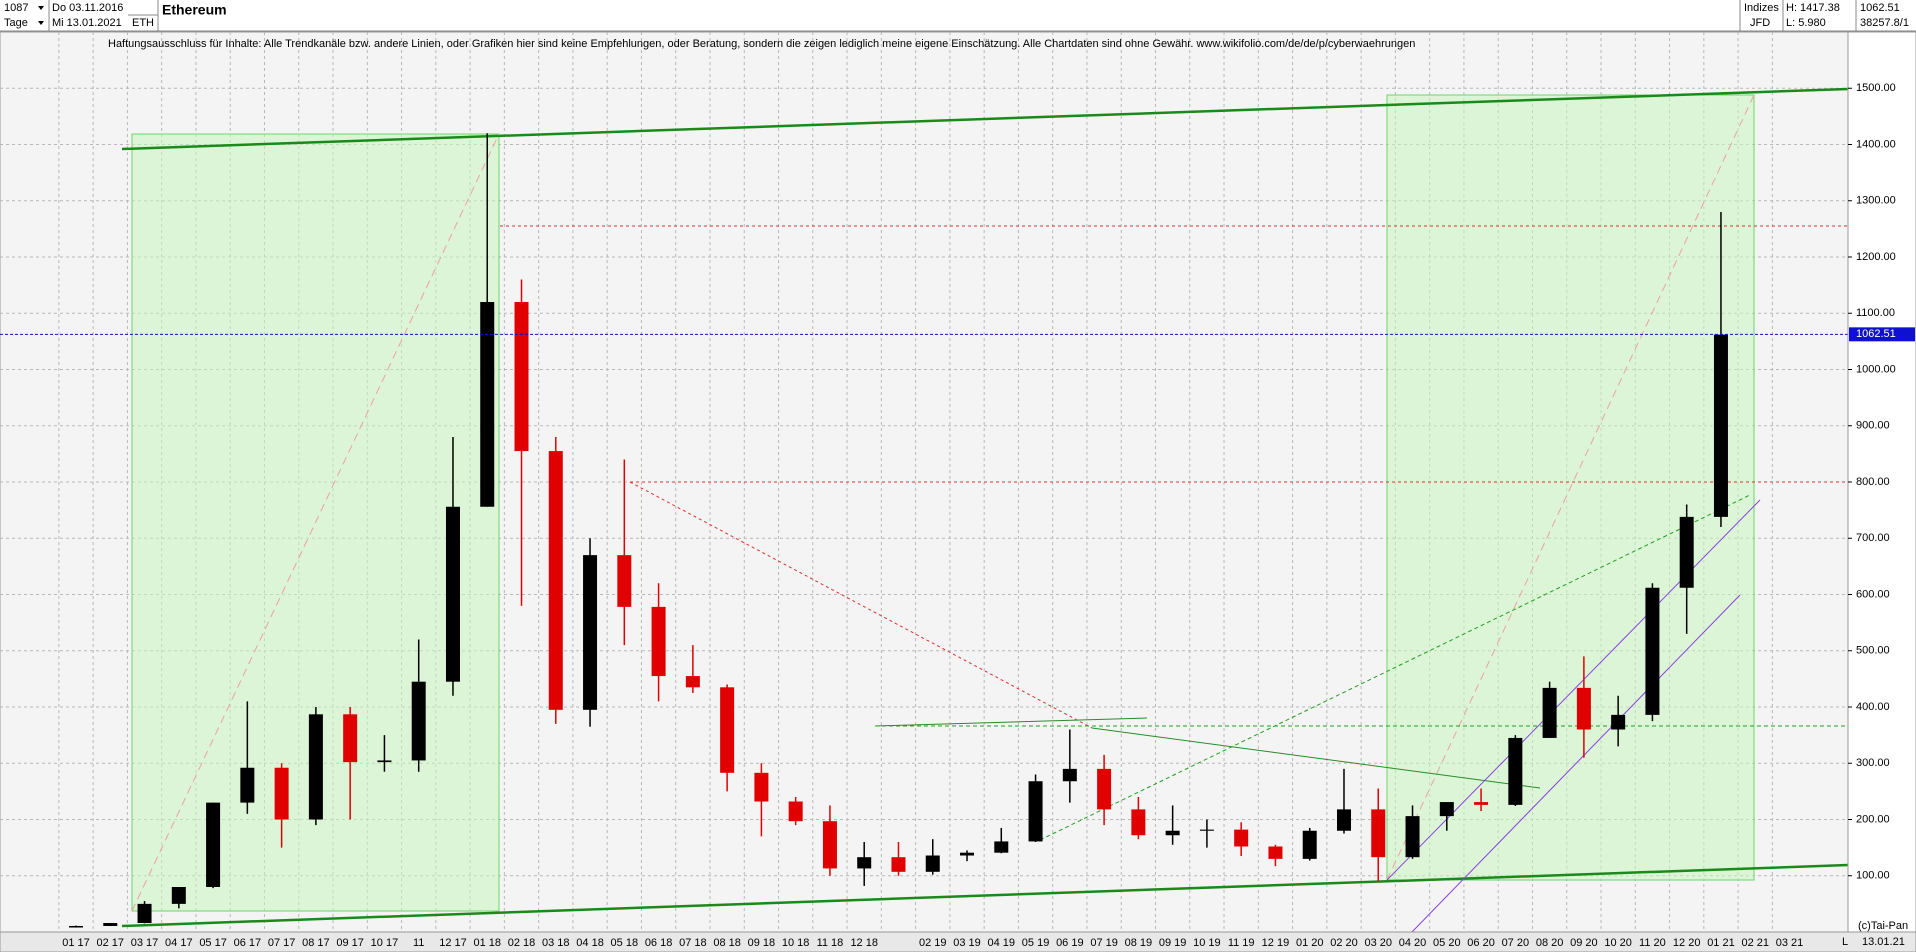  Describe the element at coordinates (1378, 943) in the screenshot. I see `x-tick-label: 03 20` at that location.